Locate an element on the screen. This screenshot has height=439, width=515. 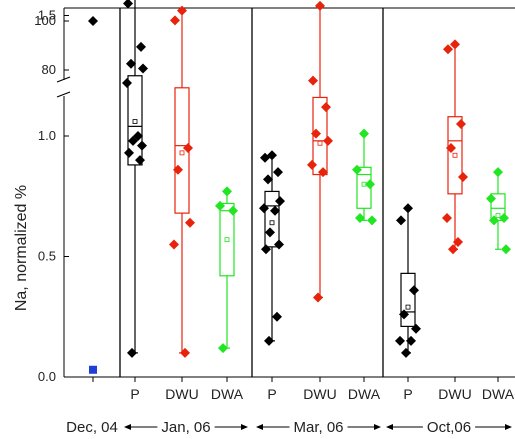
y-tick-label: 1.5 is located at coordinates (47, 15).